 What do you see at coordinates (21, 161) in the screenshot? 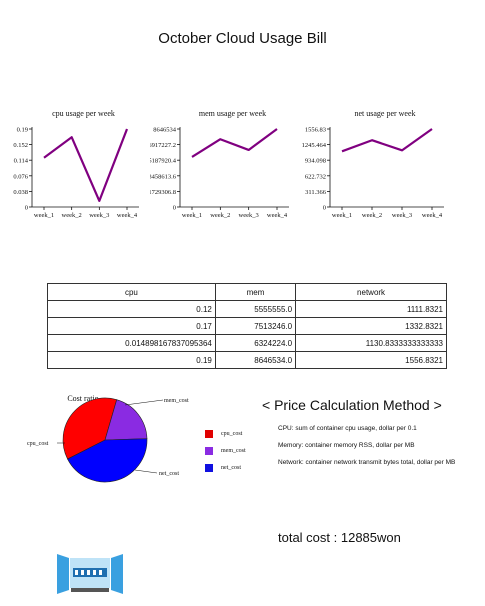
I see `y-tick-label: 0.114` at bounding box center [21, 161].